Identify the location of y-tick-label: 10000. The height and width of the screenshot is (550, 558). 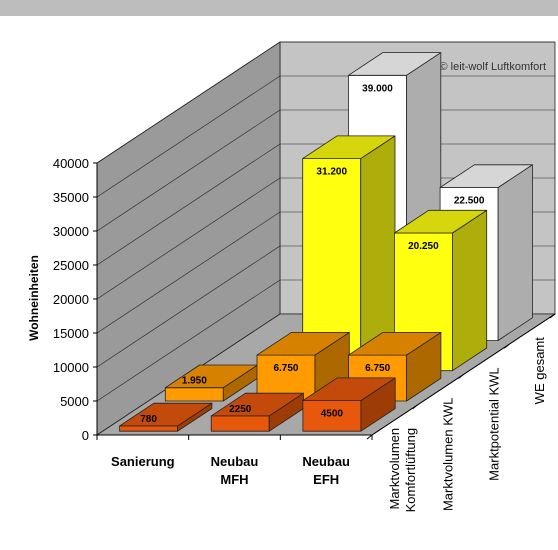
(71, 367).